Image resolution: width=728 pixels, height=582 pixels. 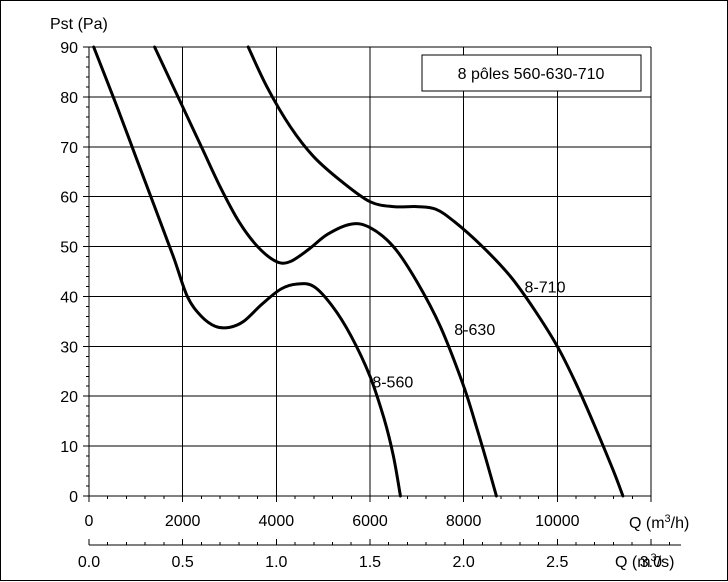 What do you see at coordinates (474, 330) in the screenshot?
I see `curve-label-8-630: 8-630` at bounding box center [474, 330].